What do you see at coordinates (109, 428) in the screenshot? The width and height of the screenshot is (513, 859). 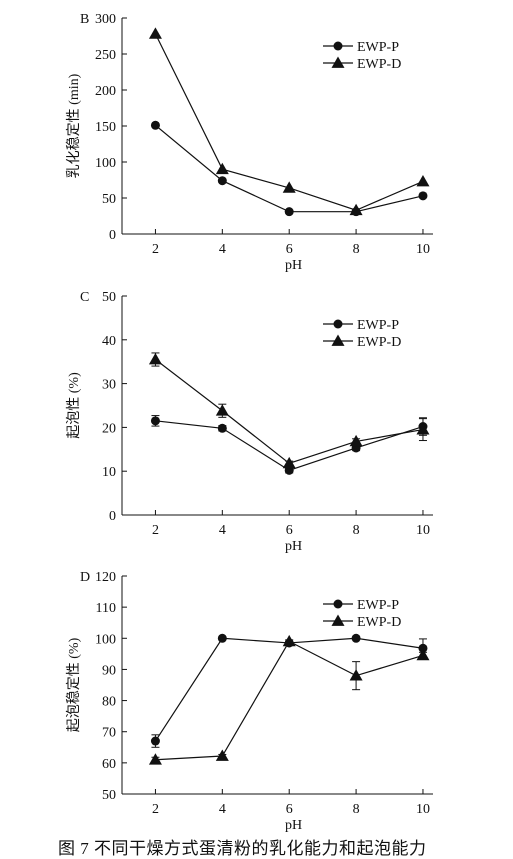 I see `y-tick-label: 20` at bounding box center [109, 428].